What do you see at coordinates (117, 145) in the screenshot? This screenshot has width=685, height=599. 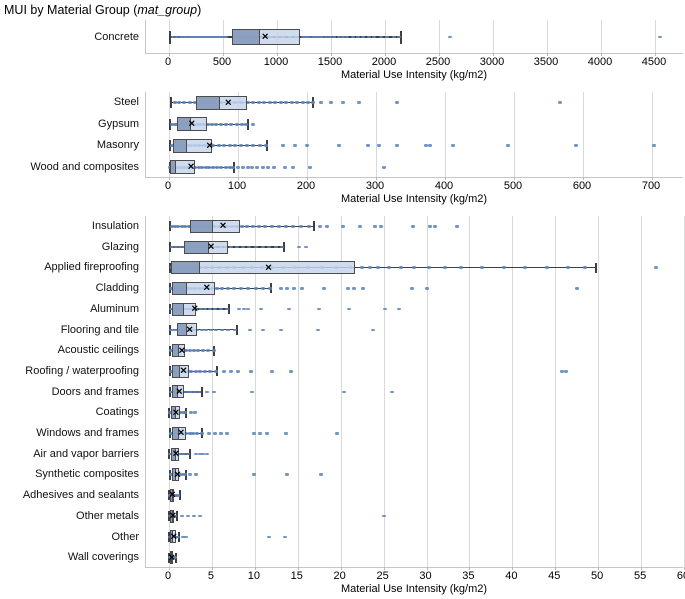 I see `category-label: Masonry` at bounding box center [117, 145].